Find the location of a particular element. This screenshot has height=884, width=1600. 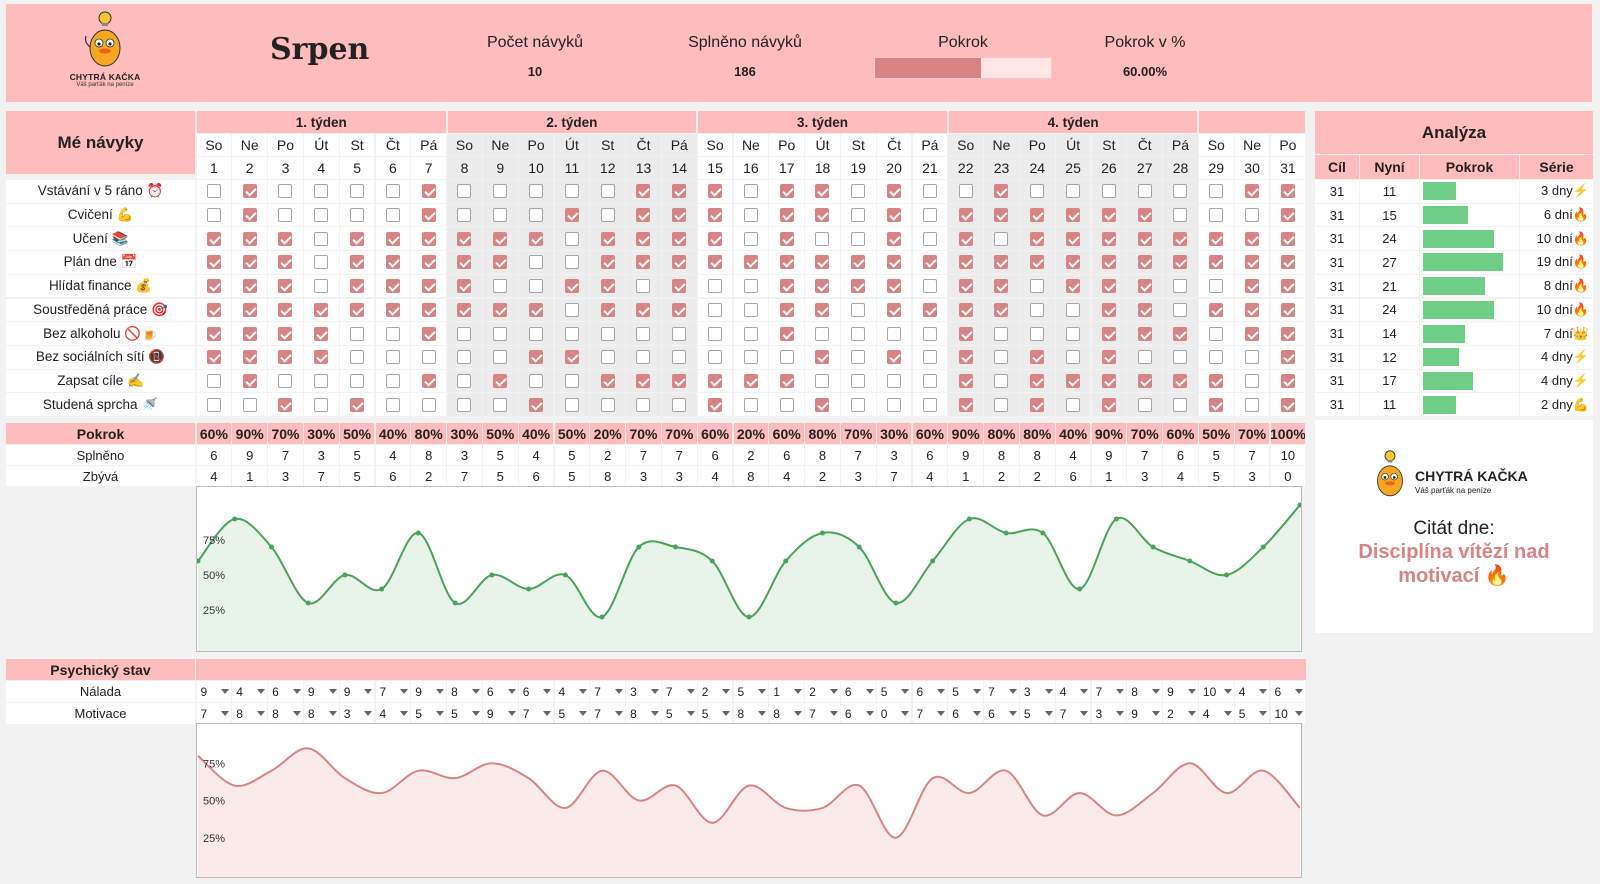

motivation-select: 3 is located at coordinates (357, 713).